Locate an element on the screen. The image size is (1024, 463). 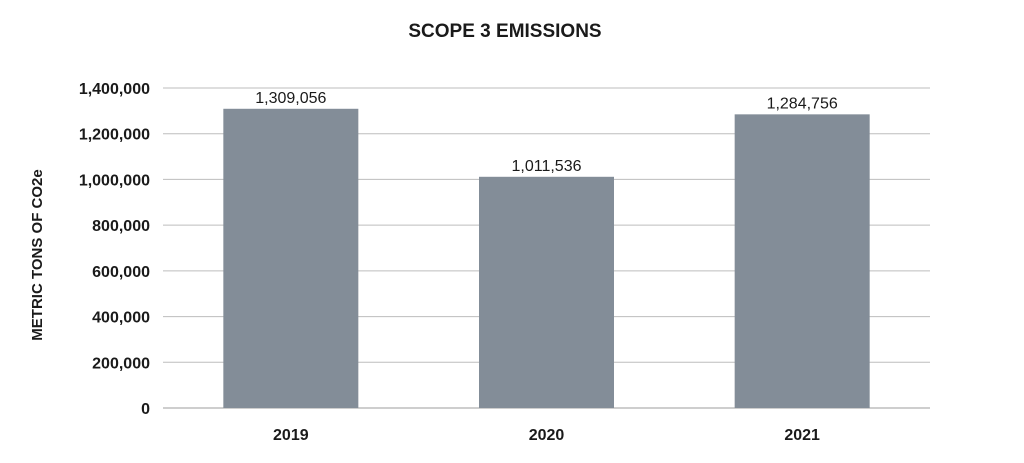
y-tick-label: 1,000,000 is located at coordinates (114, 180).